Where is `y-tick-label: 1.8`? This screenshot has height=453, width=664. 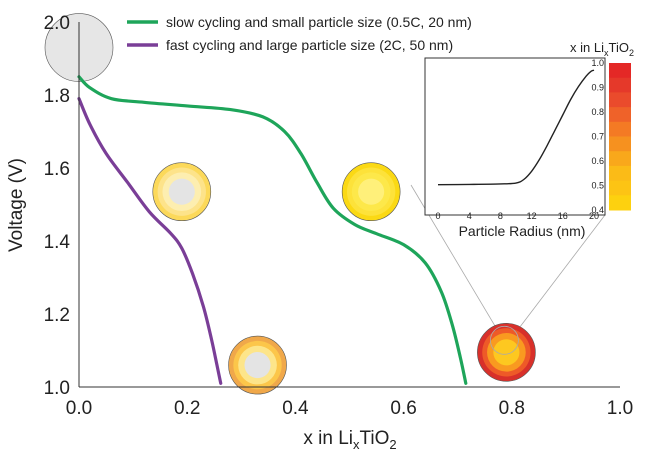
y-tick-label: 1.8 is located at coordinates (57, 96).